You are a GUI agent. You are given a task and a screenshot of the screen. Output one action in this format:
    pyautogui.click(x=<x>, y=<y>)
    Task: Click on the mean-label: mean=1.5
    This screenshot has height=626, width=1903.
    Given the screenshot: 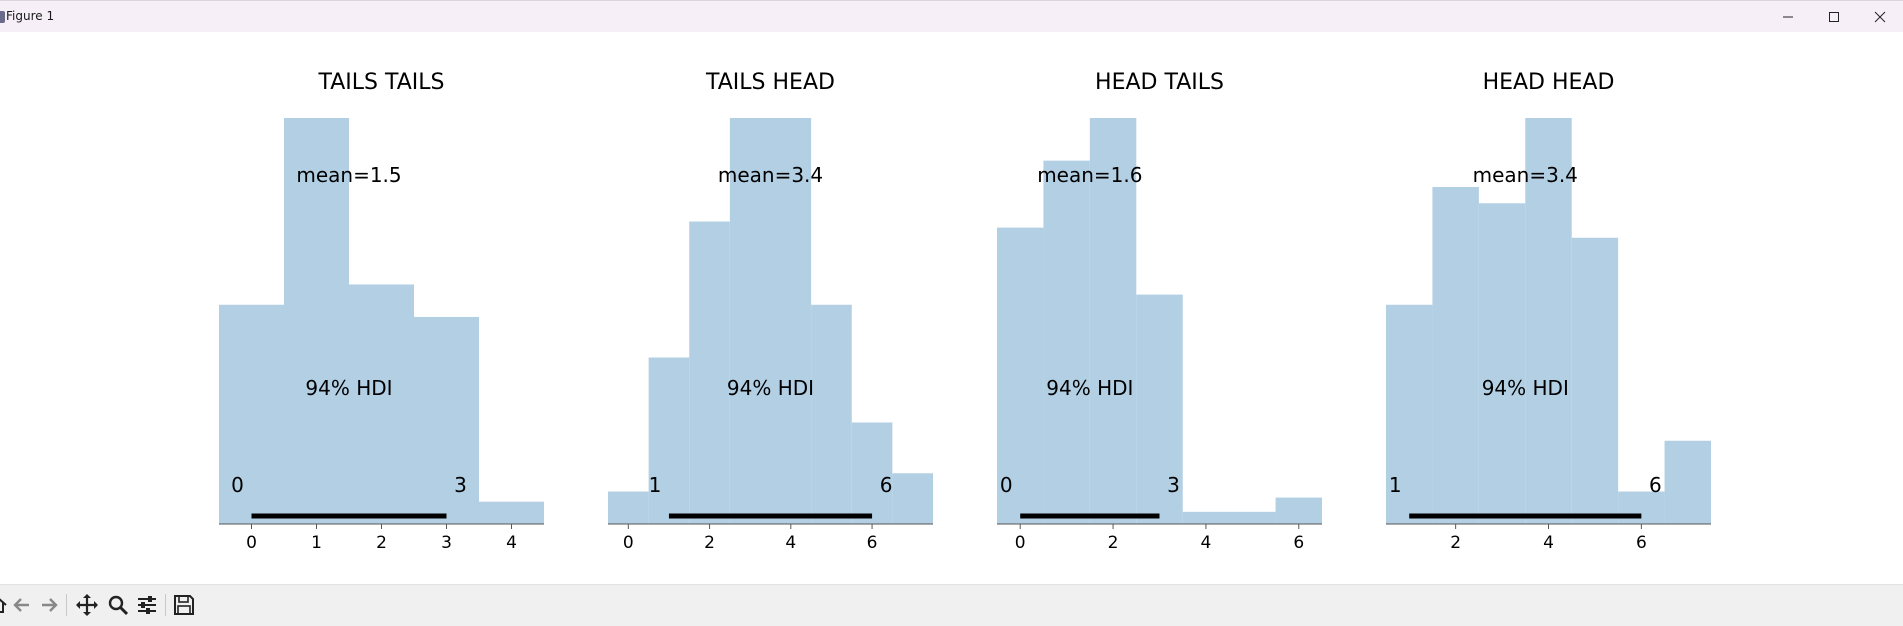 What is the action you would take?
    pyautogui.click(x=348, y=175)
    